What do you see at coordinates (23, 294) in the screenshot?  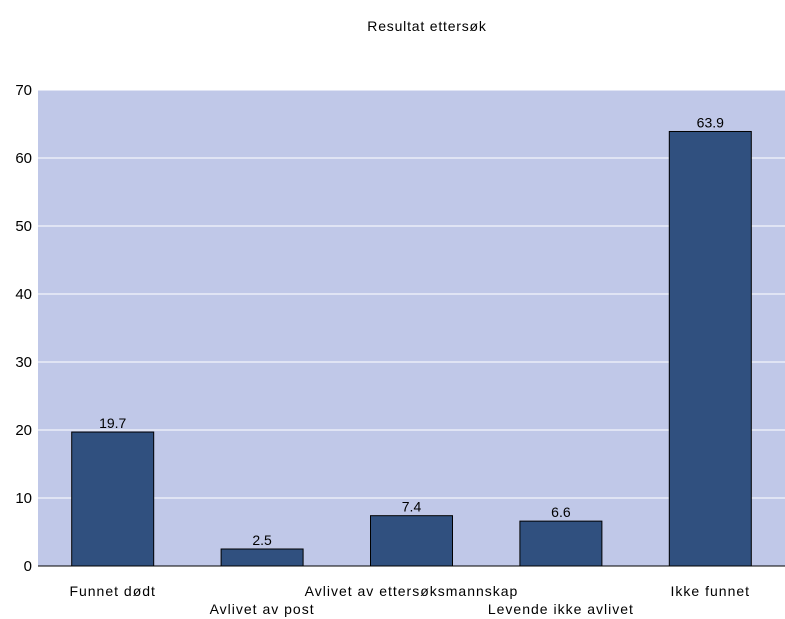 I see `y-tick-label: 40` at bounding box center [23, 294].